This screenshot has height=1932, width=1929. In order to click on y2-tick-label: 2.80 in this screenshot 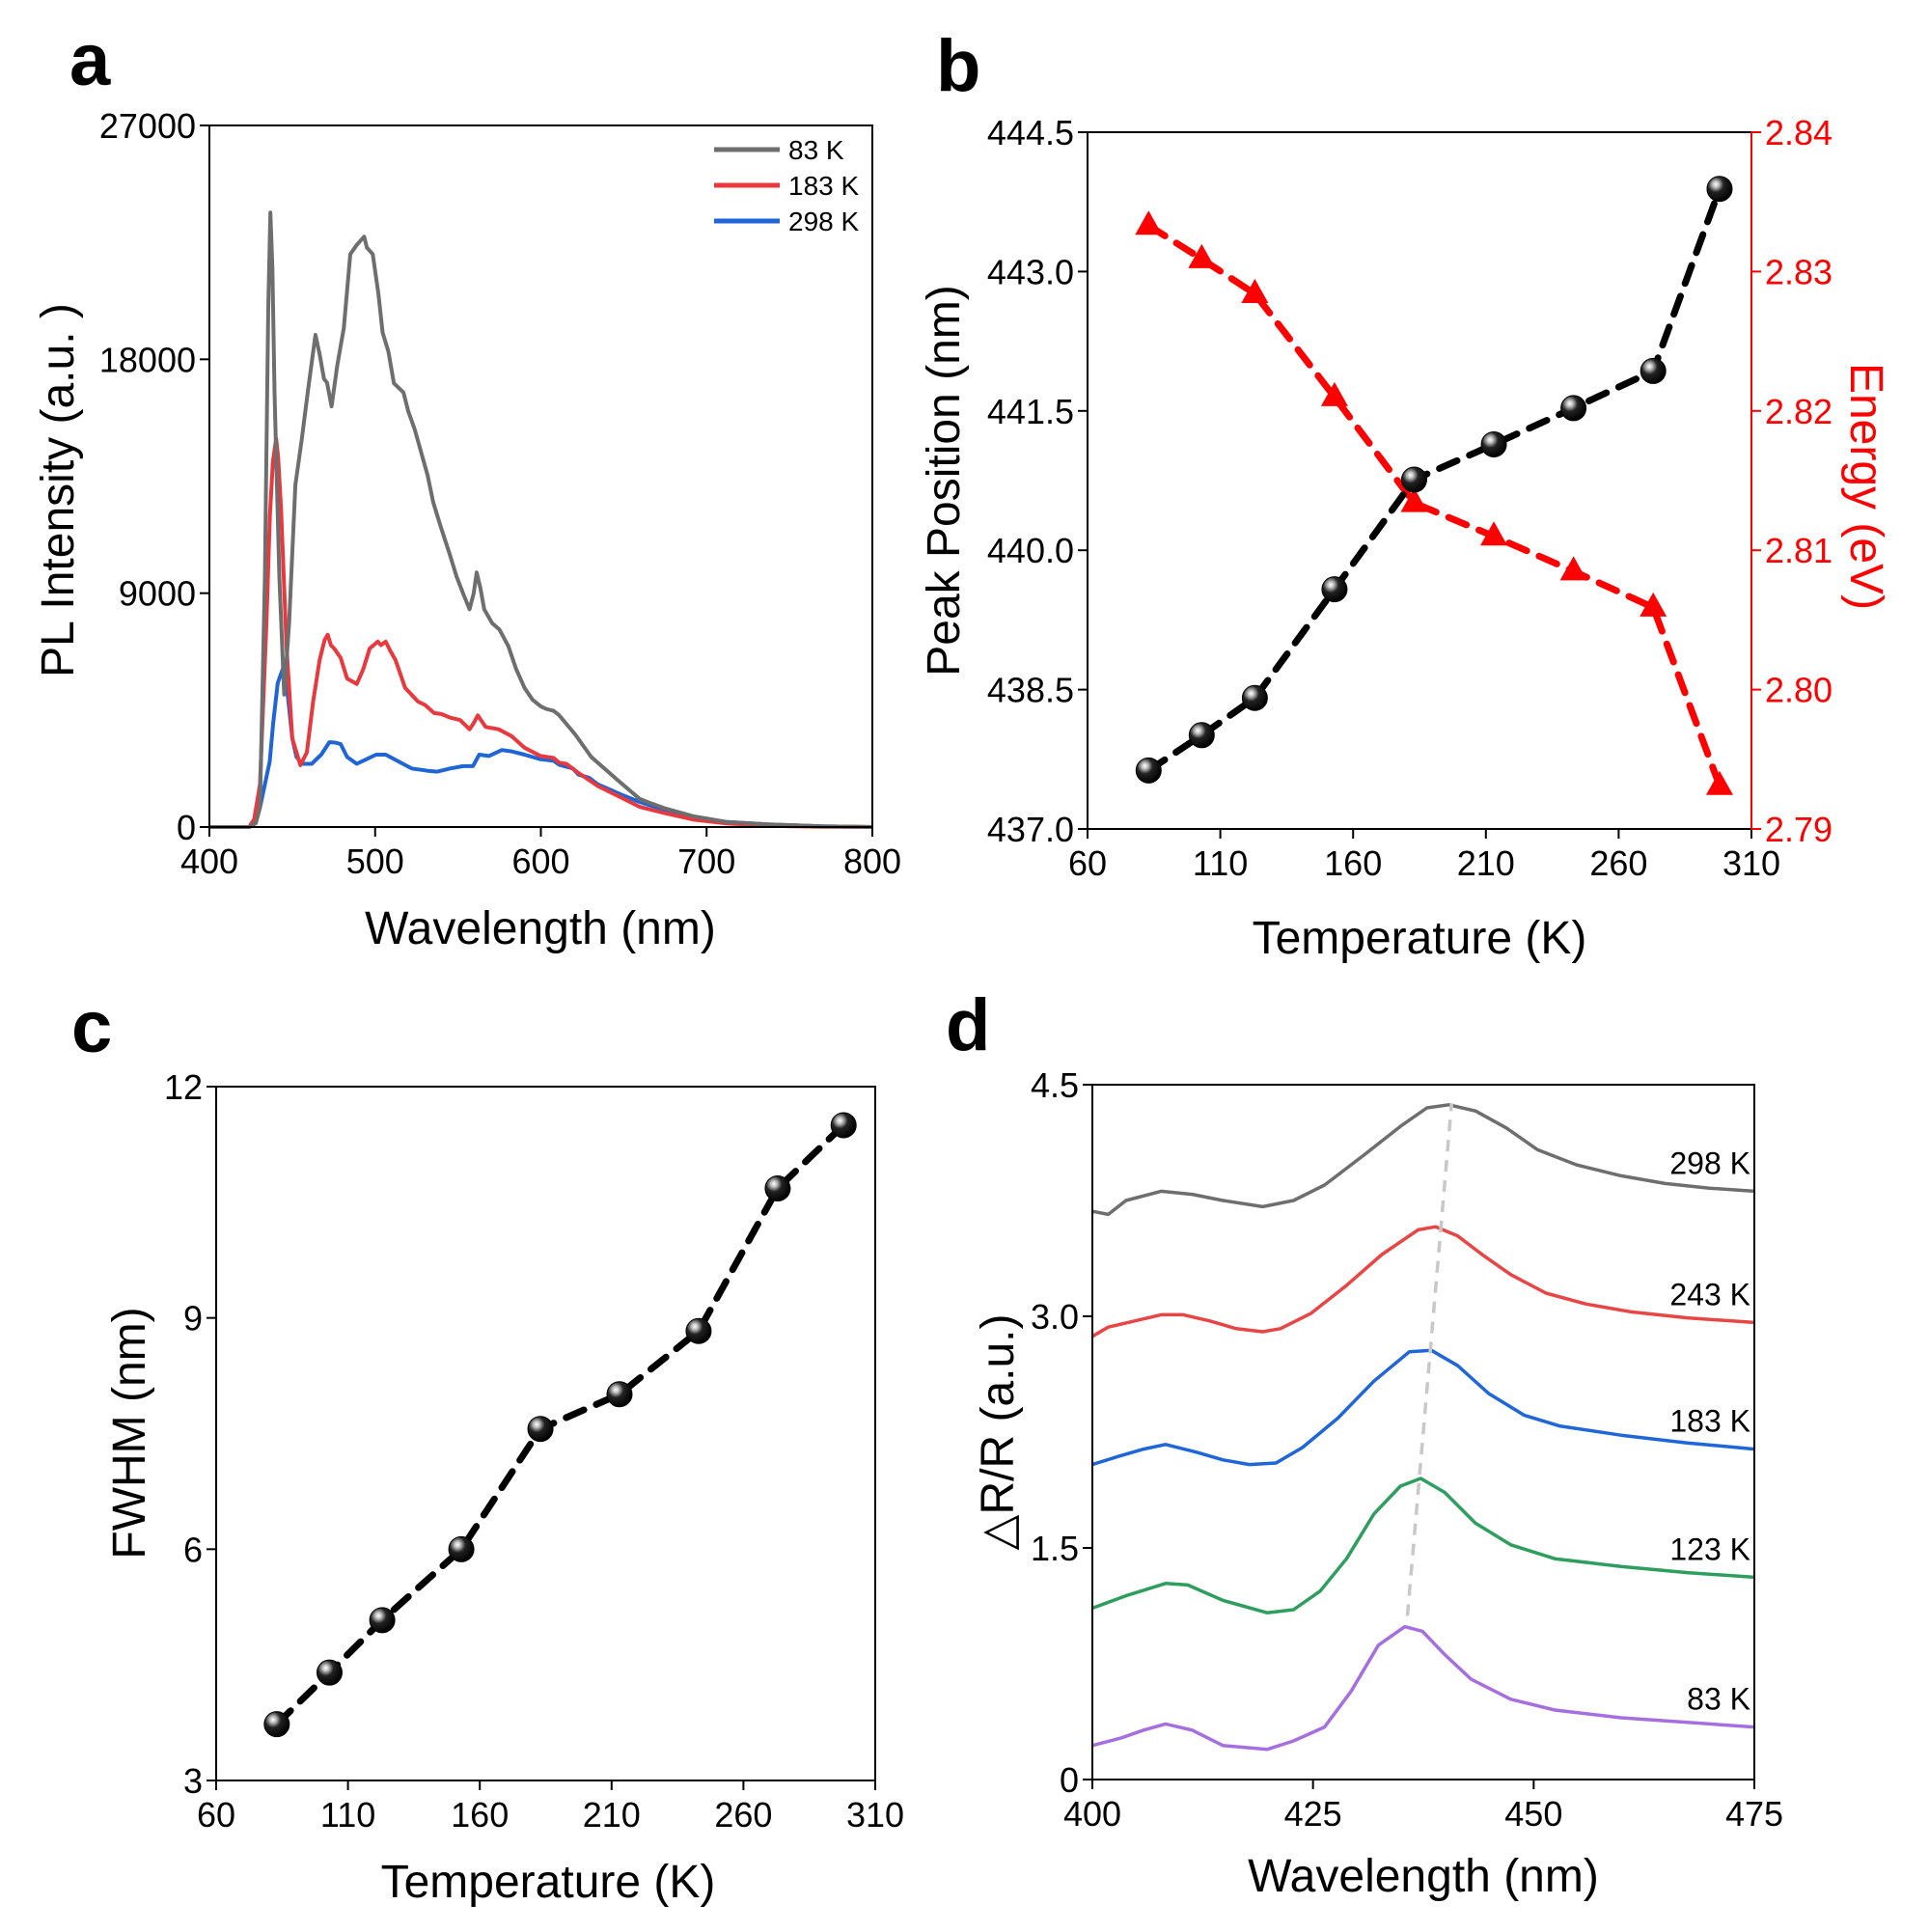, I will do `click(1799, 690)`.